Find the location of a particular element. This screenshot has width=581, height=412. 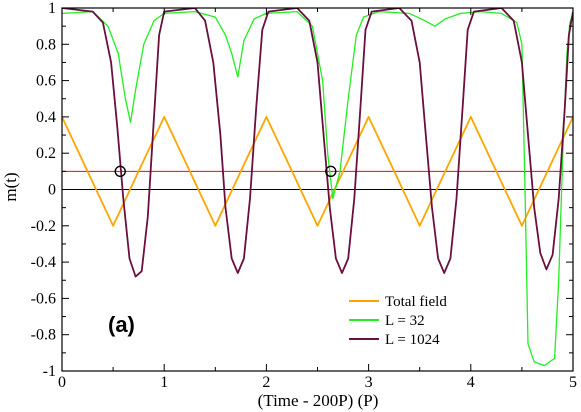

y-tick-label: -0.6 is located at coordinates (43, 298).